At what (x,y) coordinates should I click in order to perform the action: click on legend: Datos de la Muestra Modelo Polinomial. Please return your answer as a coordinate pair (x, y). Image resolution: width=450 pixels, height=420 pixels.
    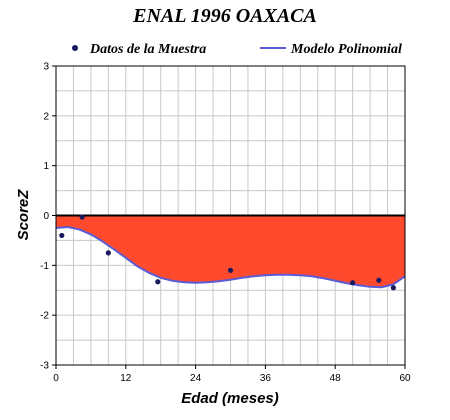
    Looking at the image, I should click on (237, 49).